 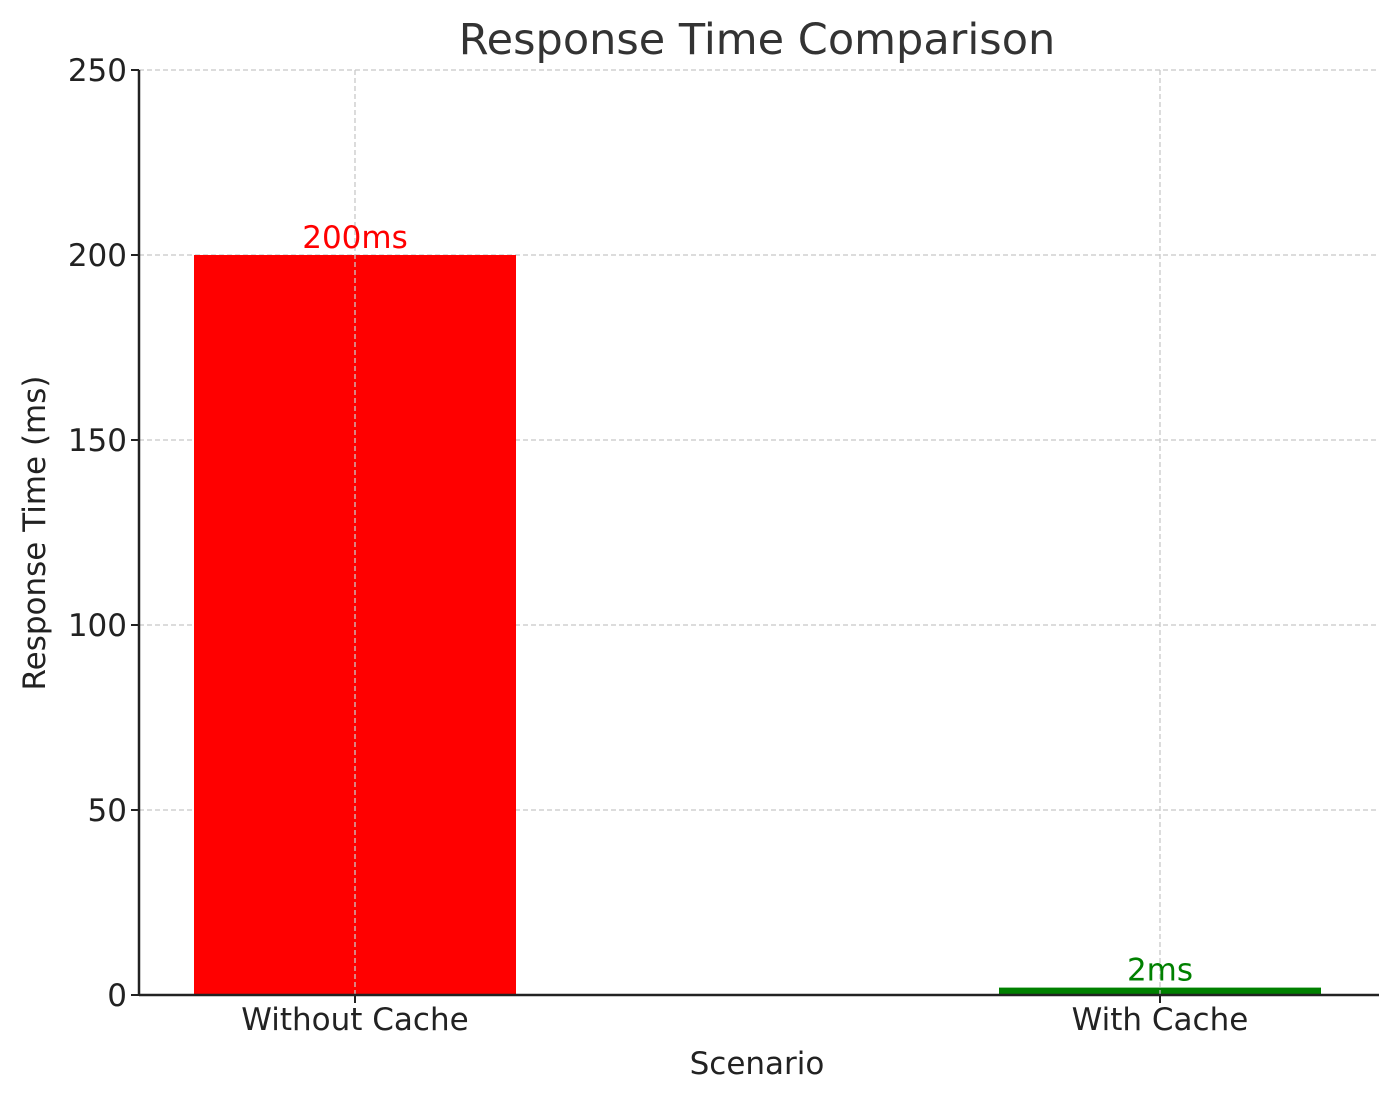 I want to click on y-axis-label: Response Time (ms), so click(x=35, y=533).